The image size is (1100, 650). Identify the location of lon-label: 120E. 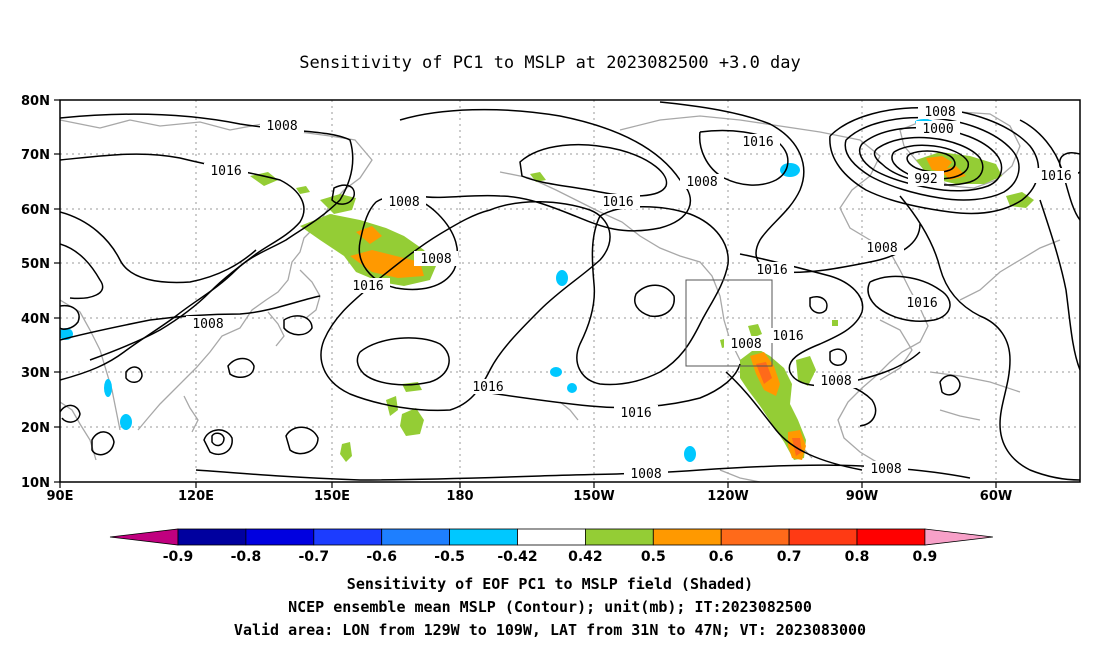
(196, 496).